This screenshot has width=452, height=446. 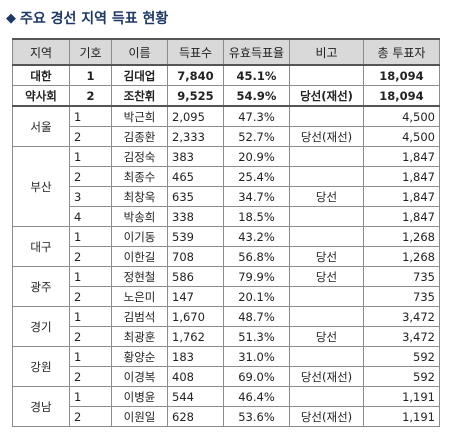 What do you see at coordinates (139, 52) in the screenshot?
I see `header-name: 이름` at bounding box center [139, 52].